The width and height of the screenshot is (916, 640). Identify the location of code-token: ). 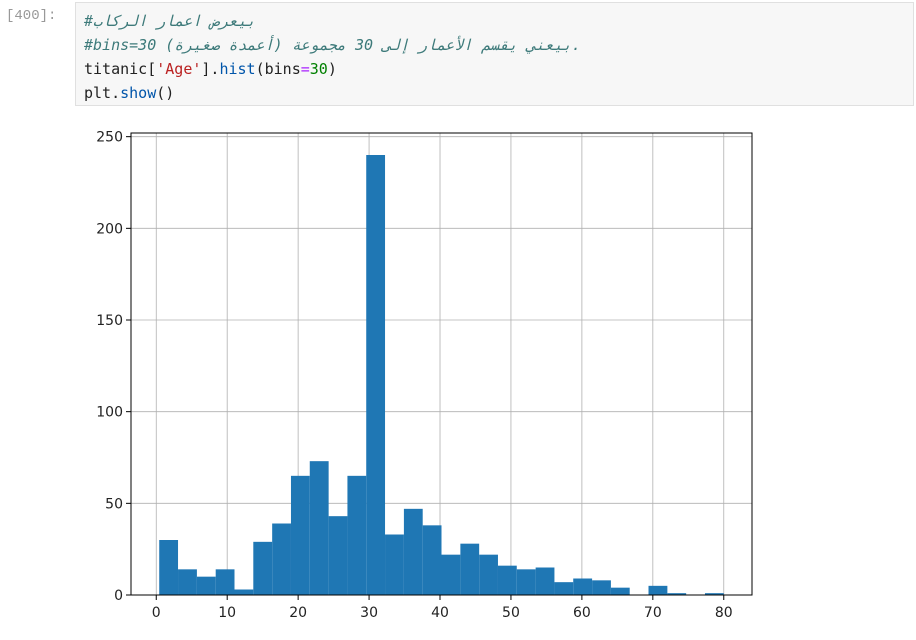
(332, 69).